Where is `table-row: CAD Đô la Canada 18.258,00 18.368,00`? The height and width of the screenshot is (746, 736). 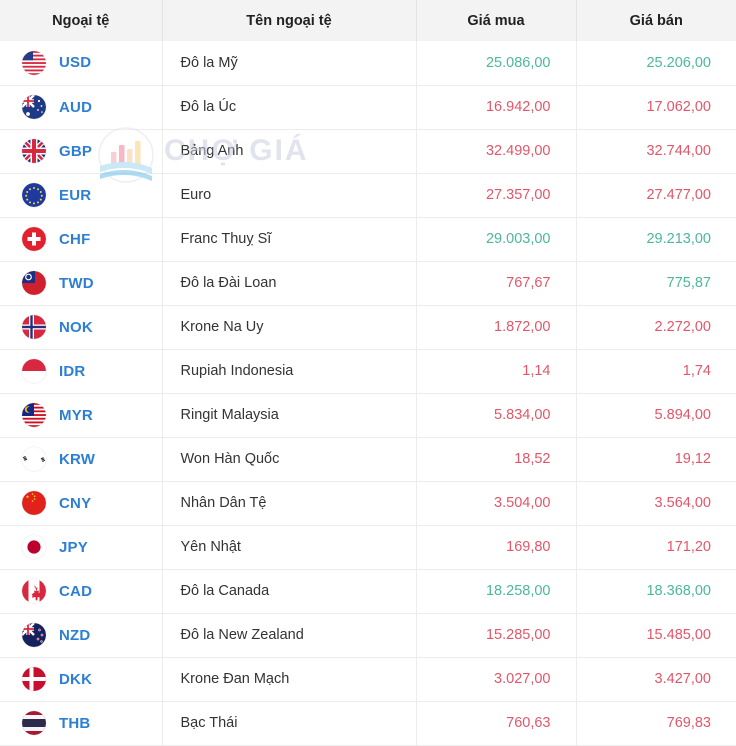
table-row: CAD Đô la Canada 18.258,00 18.368,00 is located at coordinates (368, 591).